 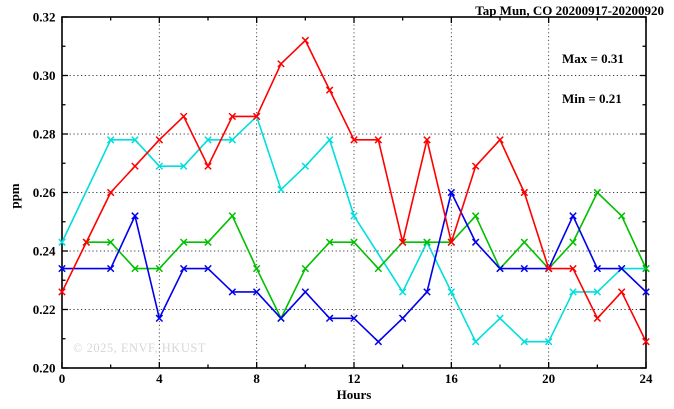 What do you see at coordinates (44, 368) in the screenshot?
I see `y-tick-label: 0.20` at bounding box center [44, 368].